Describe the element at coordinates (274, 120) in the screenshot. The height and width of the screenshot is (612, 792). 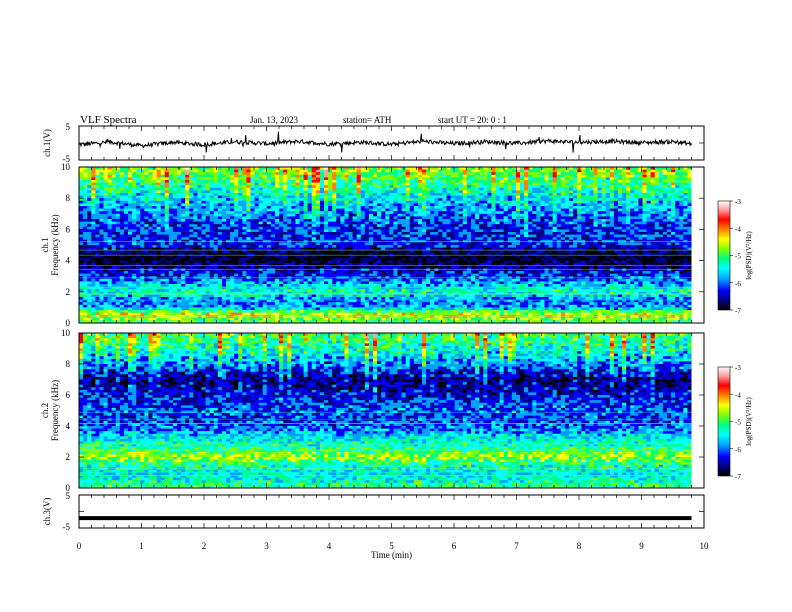
I see `date-label: Jan. 13, 2023` at that location.